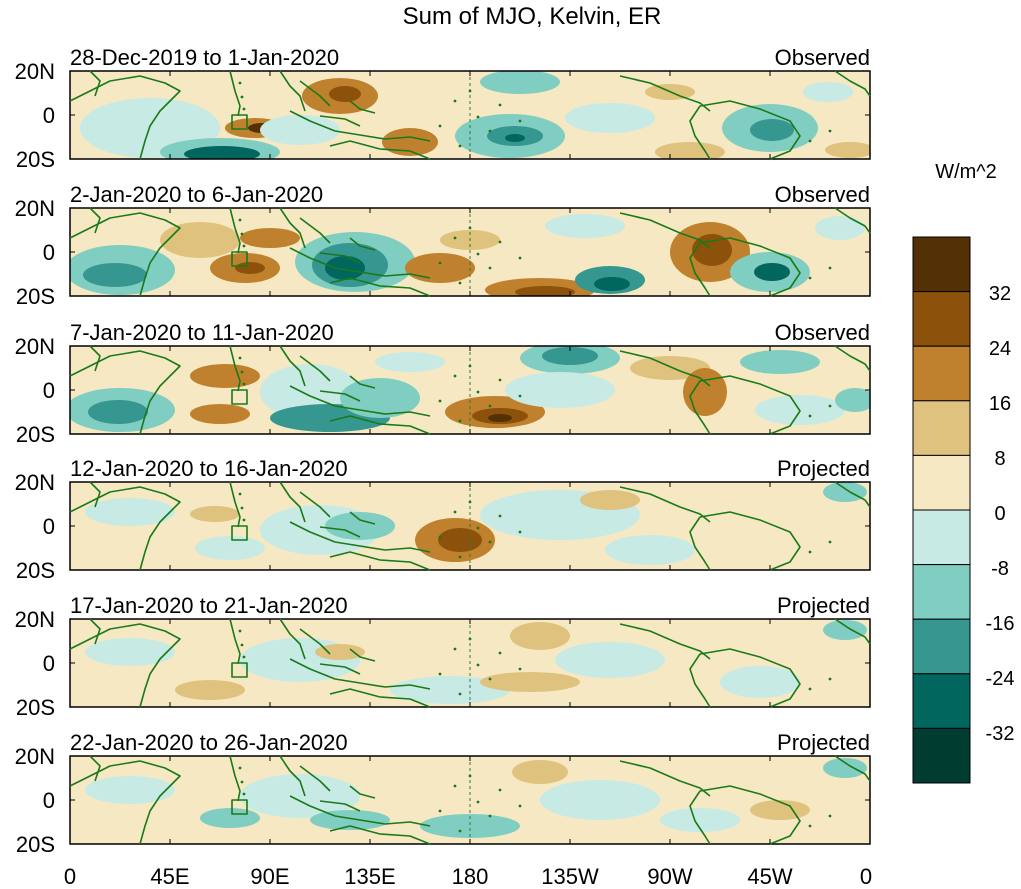 This screenshot has height=889, width=1021. I want to click on panel-period-label: 17-Jan-2020 to 21-Jan-2020, so click(209, 605).